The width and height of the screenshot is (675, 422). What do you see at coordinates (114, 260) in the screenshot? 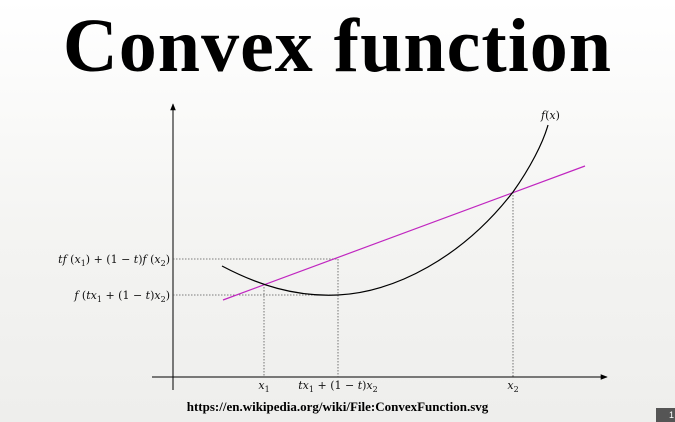
I see `chord-value-label: tf (x1) + (1 − t)f (x2)` at bounding box center [114, 260].